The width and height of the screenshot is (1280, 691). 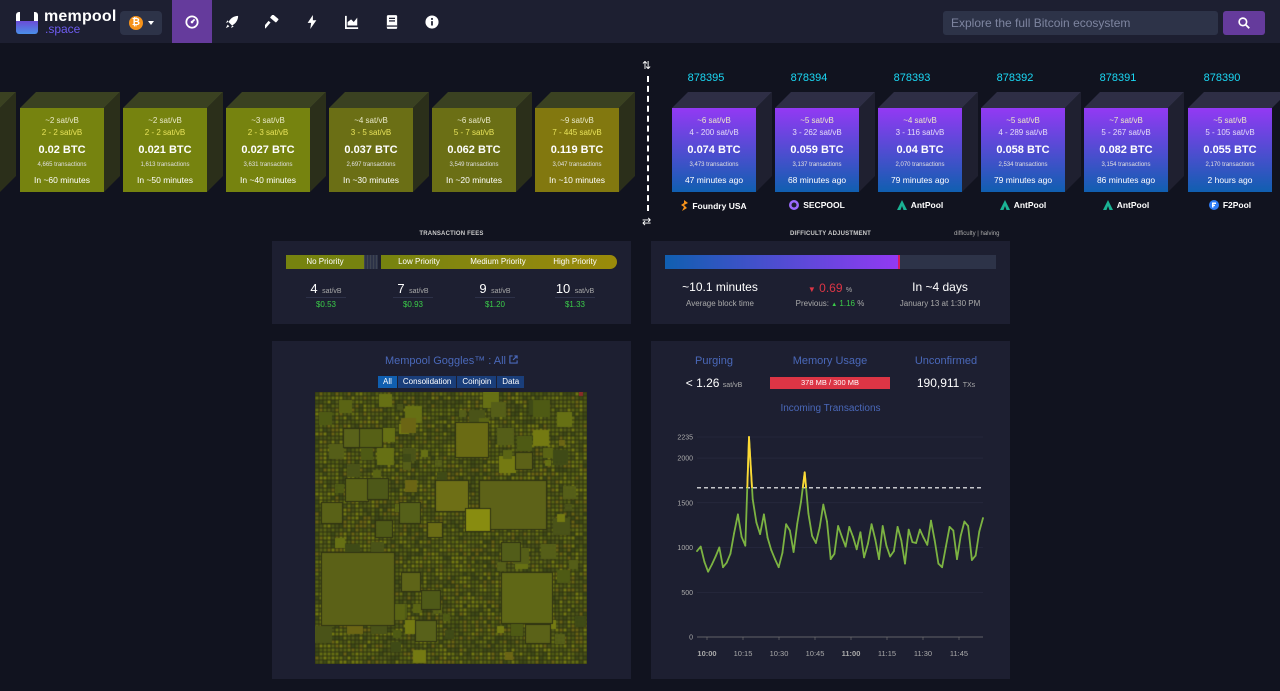 What do you see at coordinates (451, 361) in the screenshot?
I see `goggles-title: Mempool Goggles™ : All` at bounding box center [451, 361].